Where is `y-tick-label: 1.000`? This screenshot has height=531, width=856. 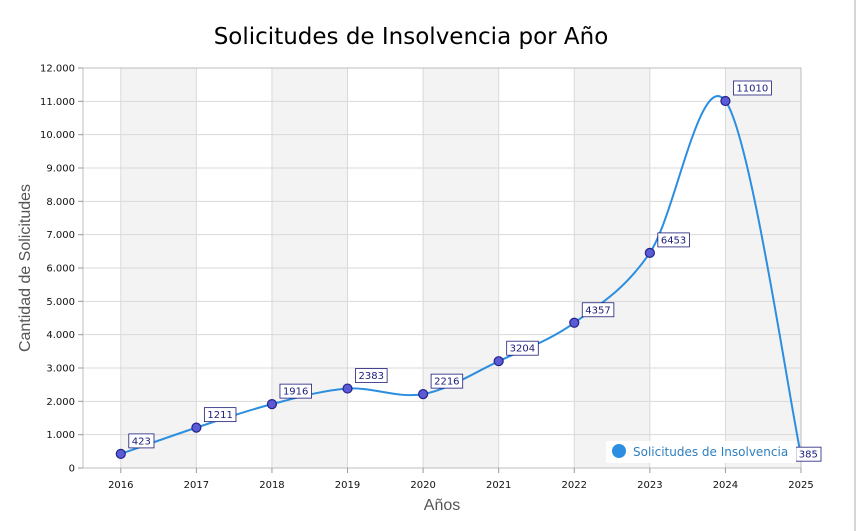
y-tick-label: 1.000 is located at coordinates (60, 435).